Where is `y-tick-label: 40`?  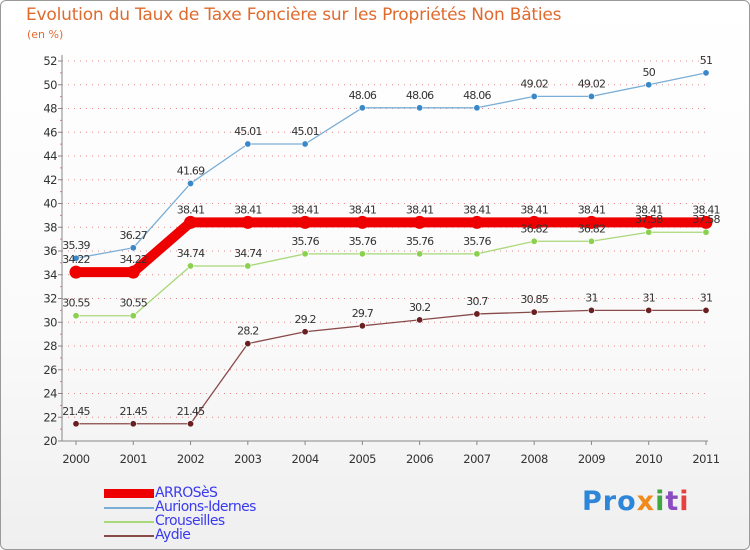
y-tick-label: 40 is located at coordinates (50, 204).